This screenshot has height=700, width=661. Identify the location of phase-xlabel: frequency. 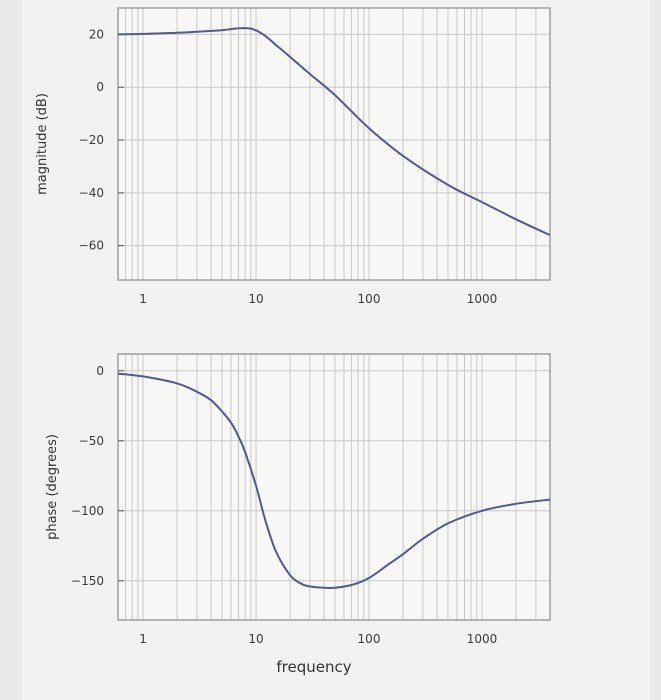
(313, 667).